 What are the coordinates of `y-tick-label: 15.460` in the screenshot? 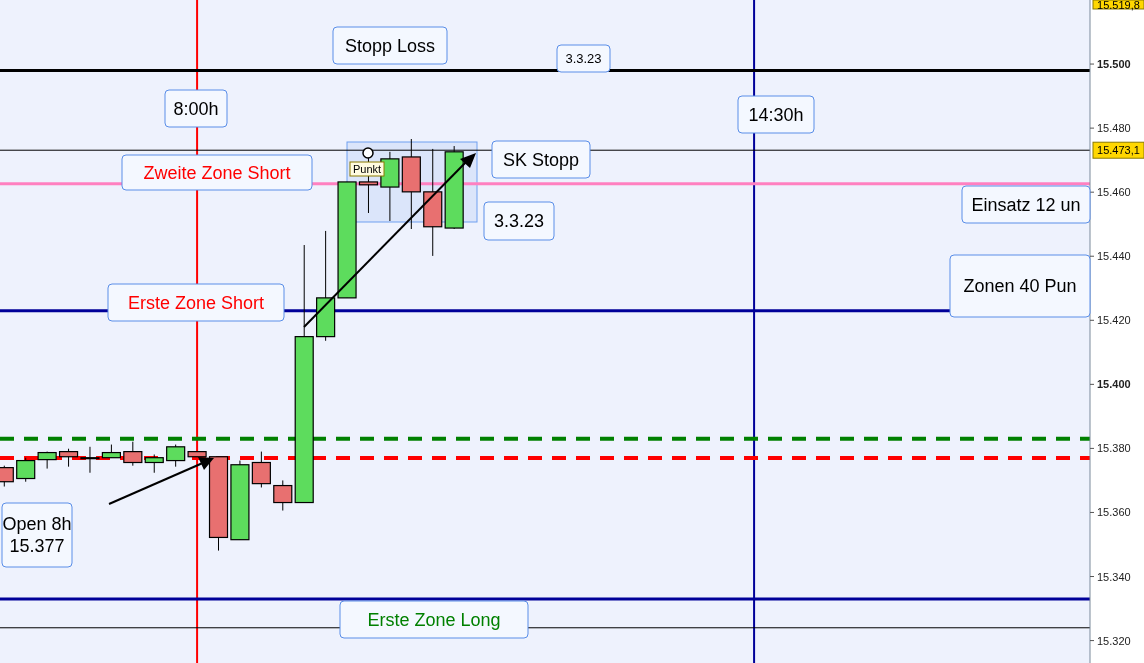 It's located at (1114, 192).